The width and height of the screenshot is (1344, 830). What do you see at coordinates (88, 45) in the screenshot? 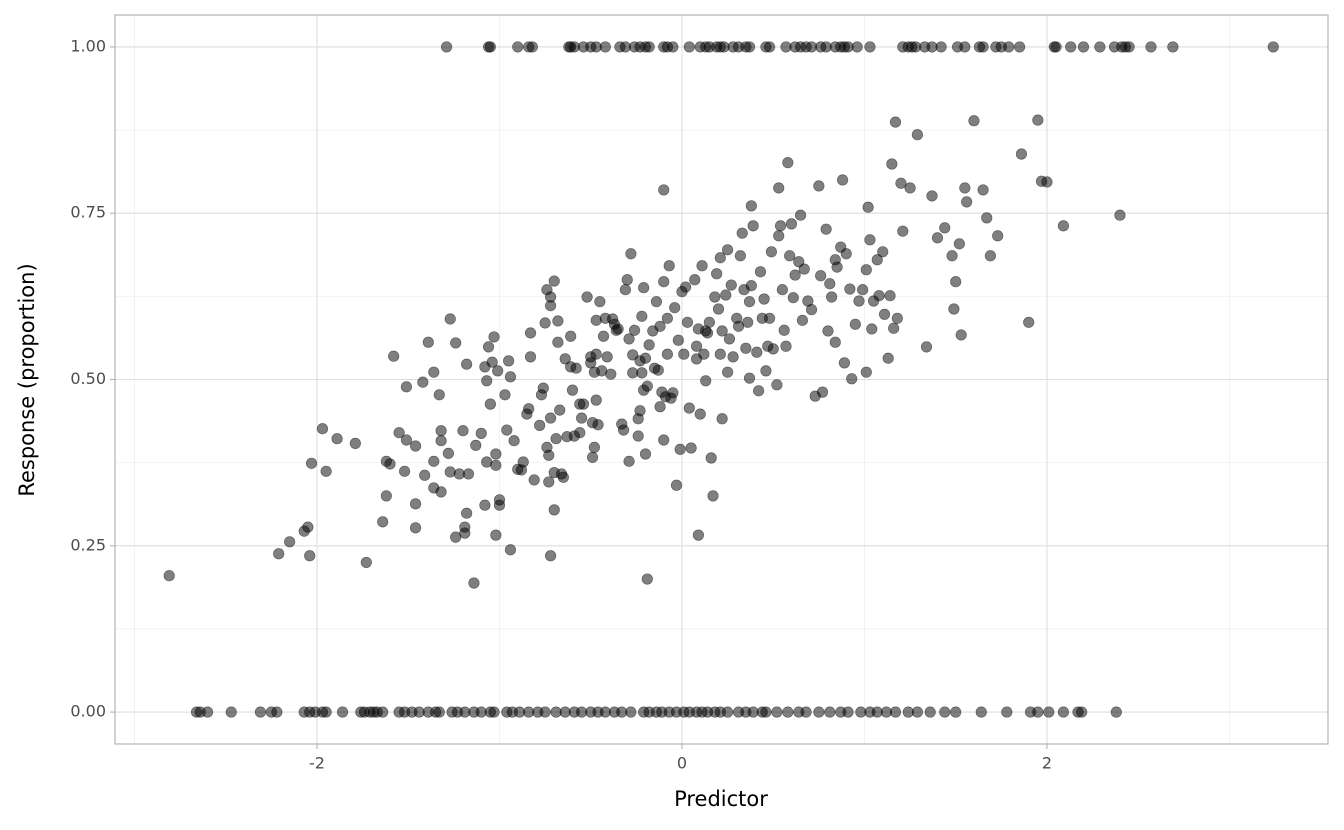
I see `y-tick-label: 1.00` at bounding box center [88, 45].